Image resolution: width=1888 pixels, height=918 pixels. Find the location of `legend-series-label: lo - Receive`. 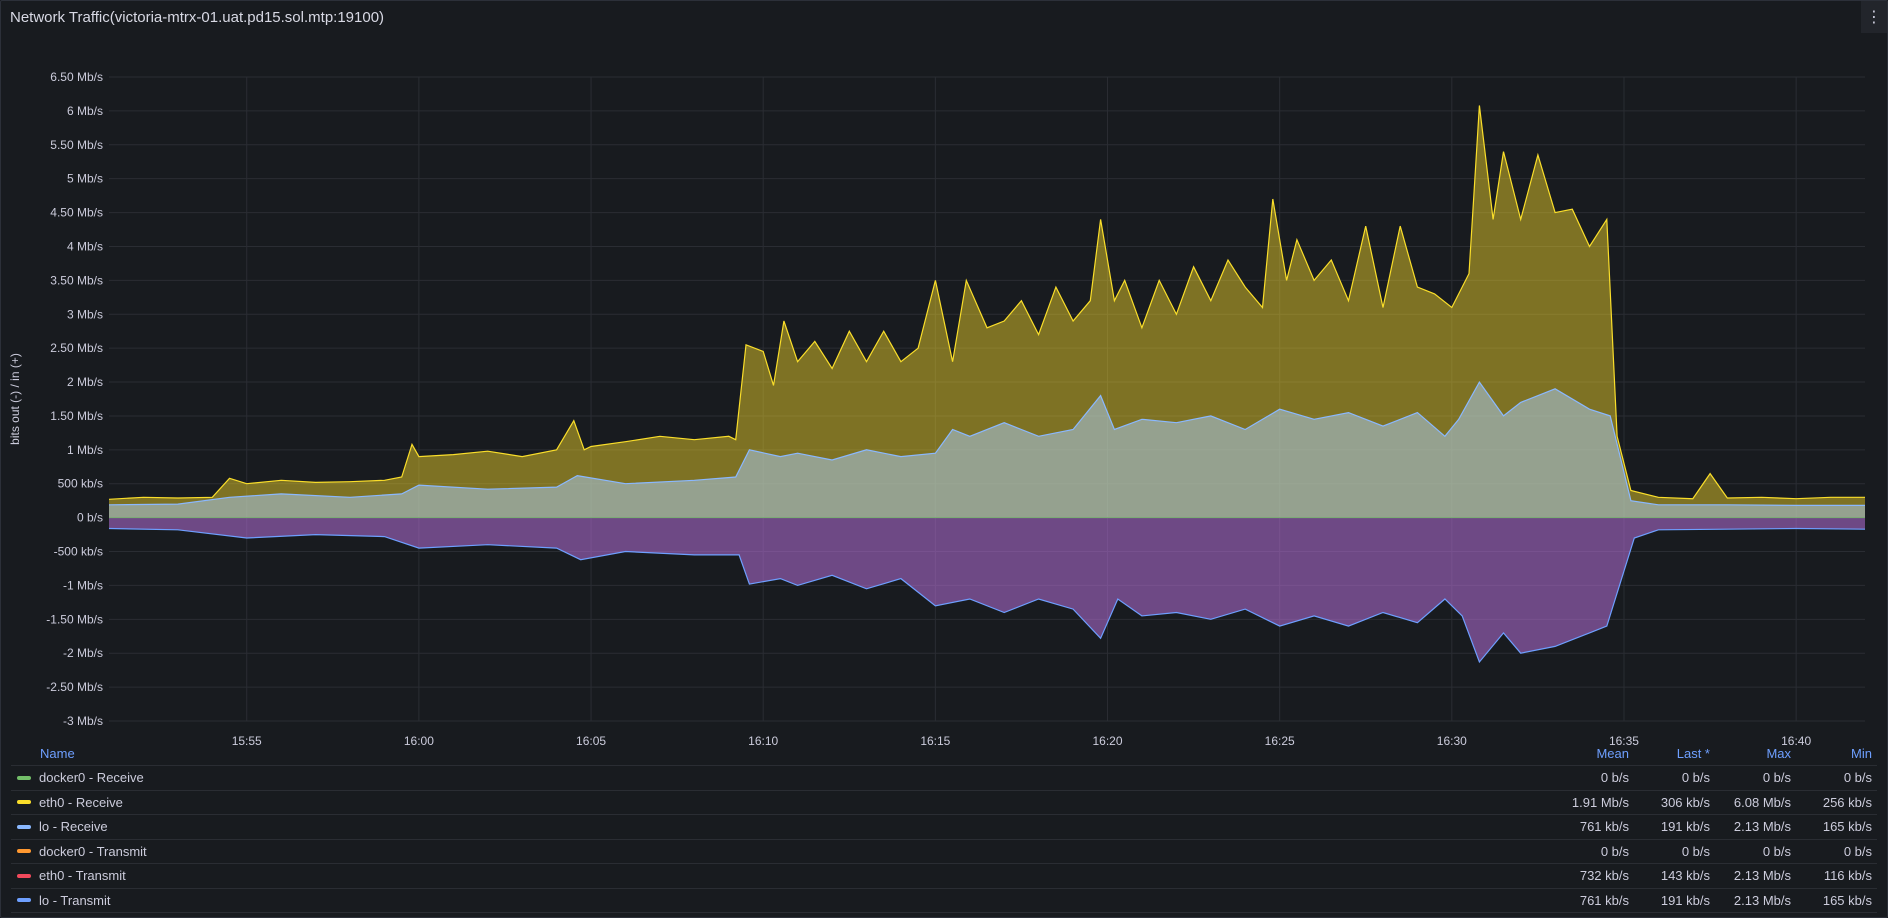

legend-series-label: lo - Receive is located at coordinates (73, 827).